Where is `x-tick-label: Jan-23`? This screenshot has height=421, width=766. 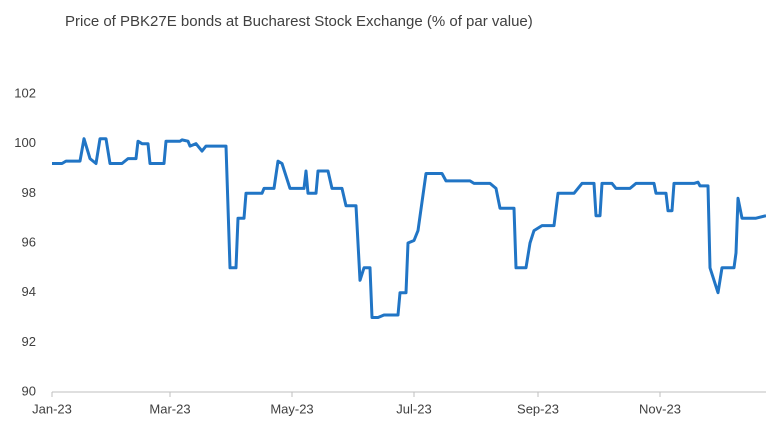 x-tick-label: Jan-23 is located at coordinates (52, 408).